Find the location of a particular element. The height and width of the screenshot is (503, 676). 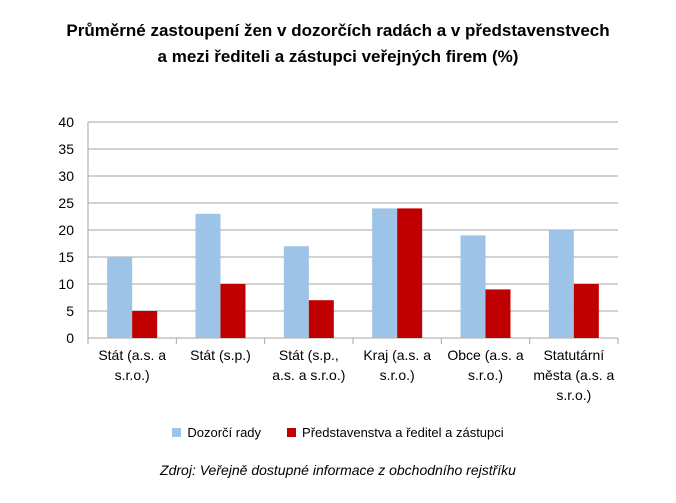

y-tick-label: 0 is located at coordinates (70, 338).